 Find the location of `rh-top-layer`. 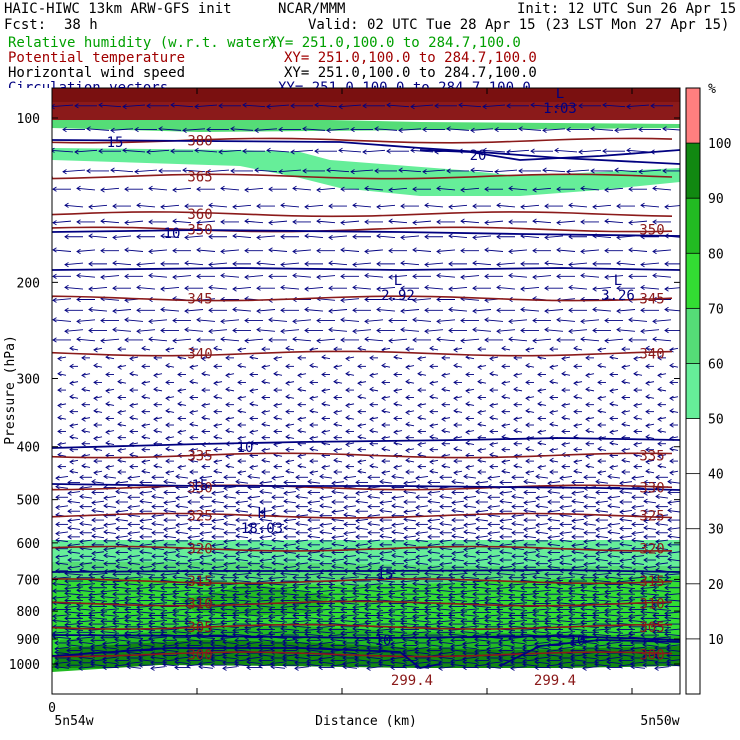

rh-top-layer is located at coordinates (366, 95).